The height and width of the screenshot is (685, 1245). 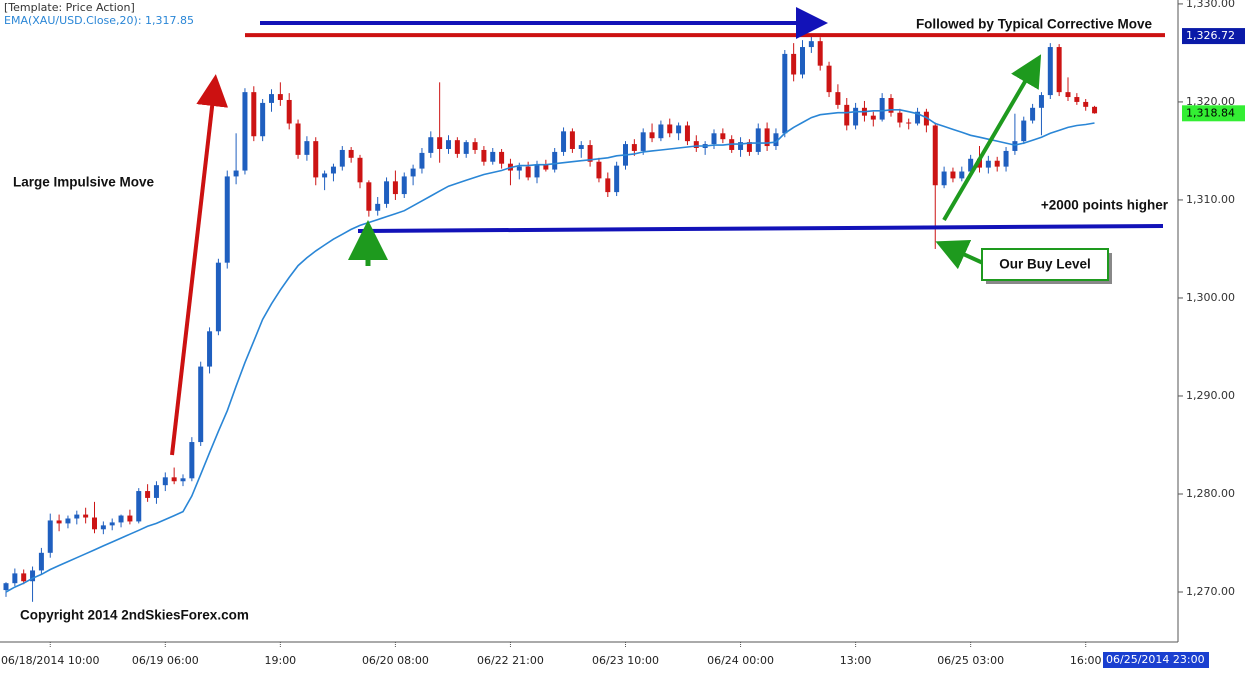 What do you see at coordinates (625, 660) in the screenshot?
I see `x-tick-label: 06/23 10:00` at bounding box center [625, 660].